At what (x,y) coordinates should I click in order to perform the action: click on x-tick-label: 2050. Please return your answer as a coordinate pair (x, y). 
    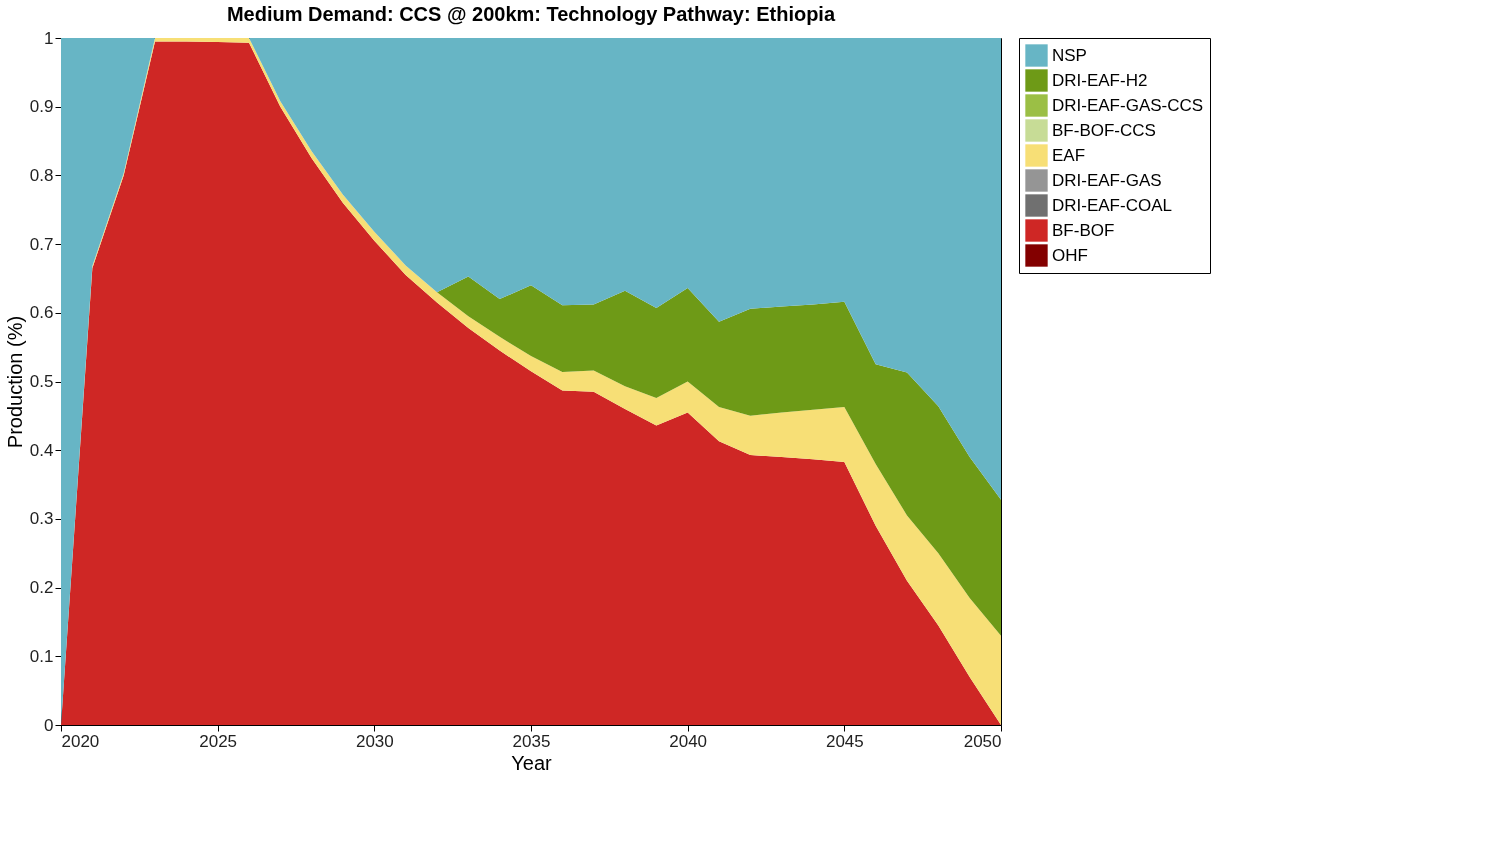
    Looking at the image, I should click on (982, 741).